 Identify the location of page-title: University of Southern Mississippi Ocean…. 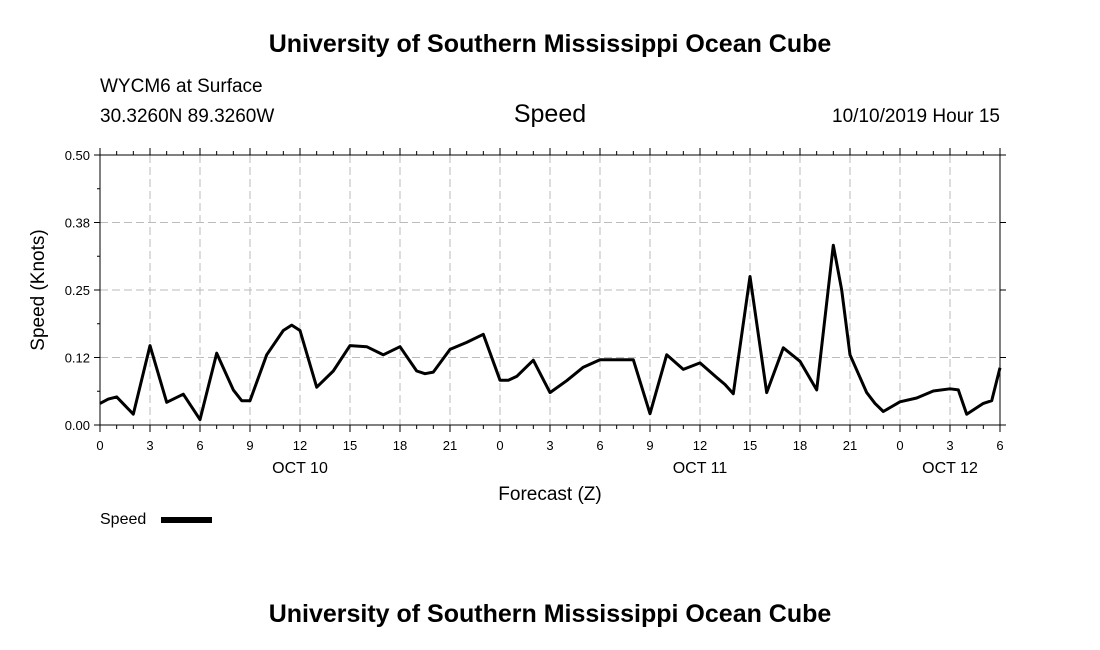
(550, 44).